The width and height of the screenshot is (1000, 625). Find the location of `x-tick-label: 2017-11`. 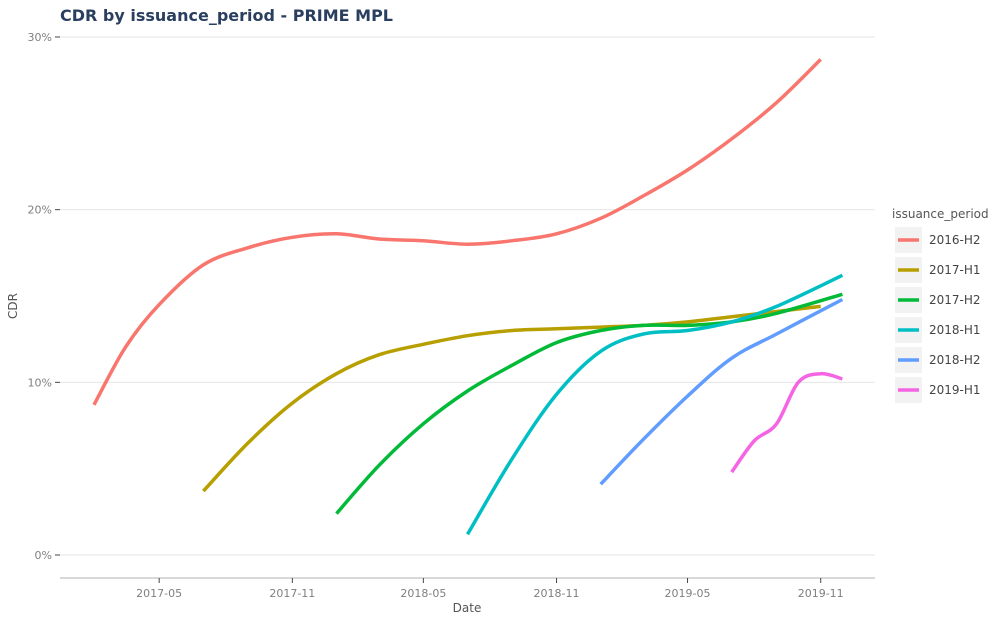

x-tick-label: 2017-11 is located at coordinates (292, 593).